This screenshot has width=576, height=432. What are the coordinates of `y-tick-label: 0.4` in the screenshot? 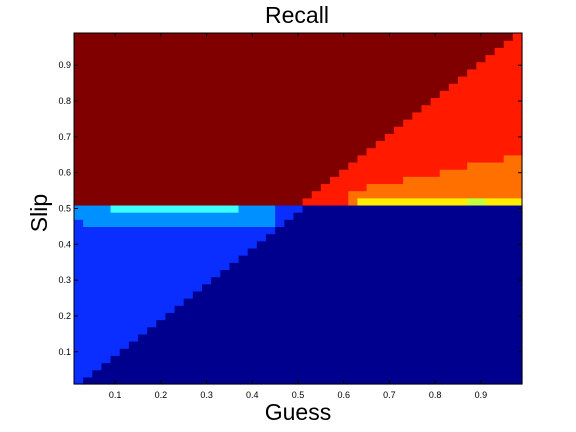 It's located at (64, 244).